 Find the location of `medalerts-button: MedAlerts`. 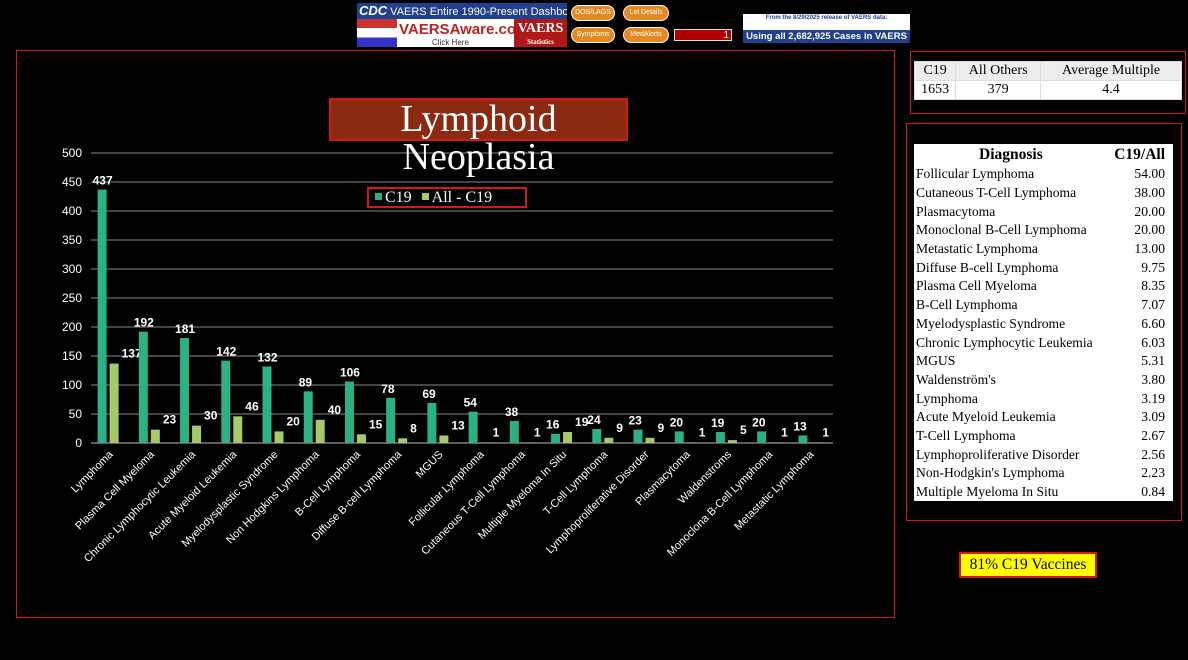

medalerts-button: MedAlerts is located at coordinates (646, 35).